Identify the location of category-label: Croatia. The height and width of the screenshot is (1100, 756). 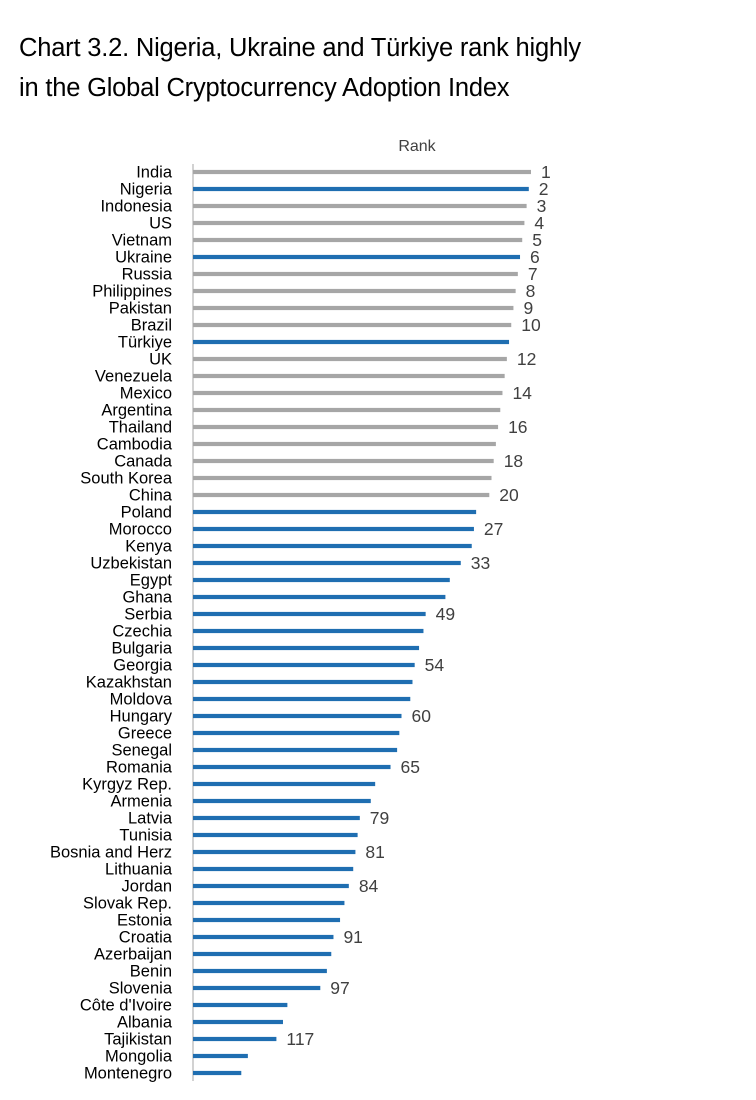
(146, 938).